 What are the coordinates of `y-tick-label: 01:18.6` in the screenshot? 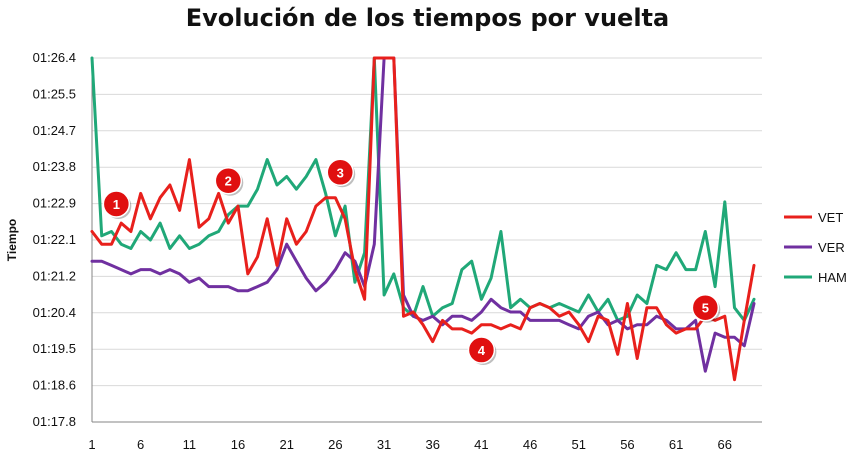 It's located at (54, 385).